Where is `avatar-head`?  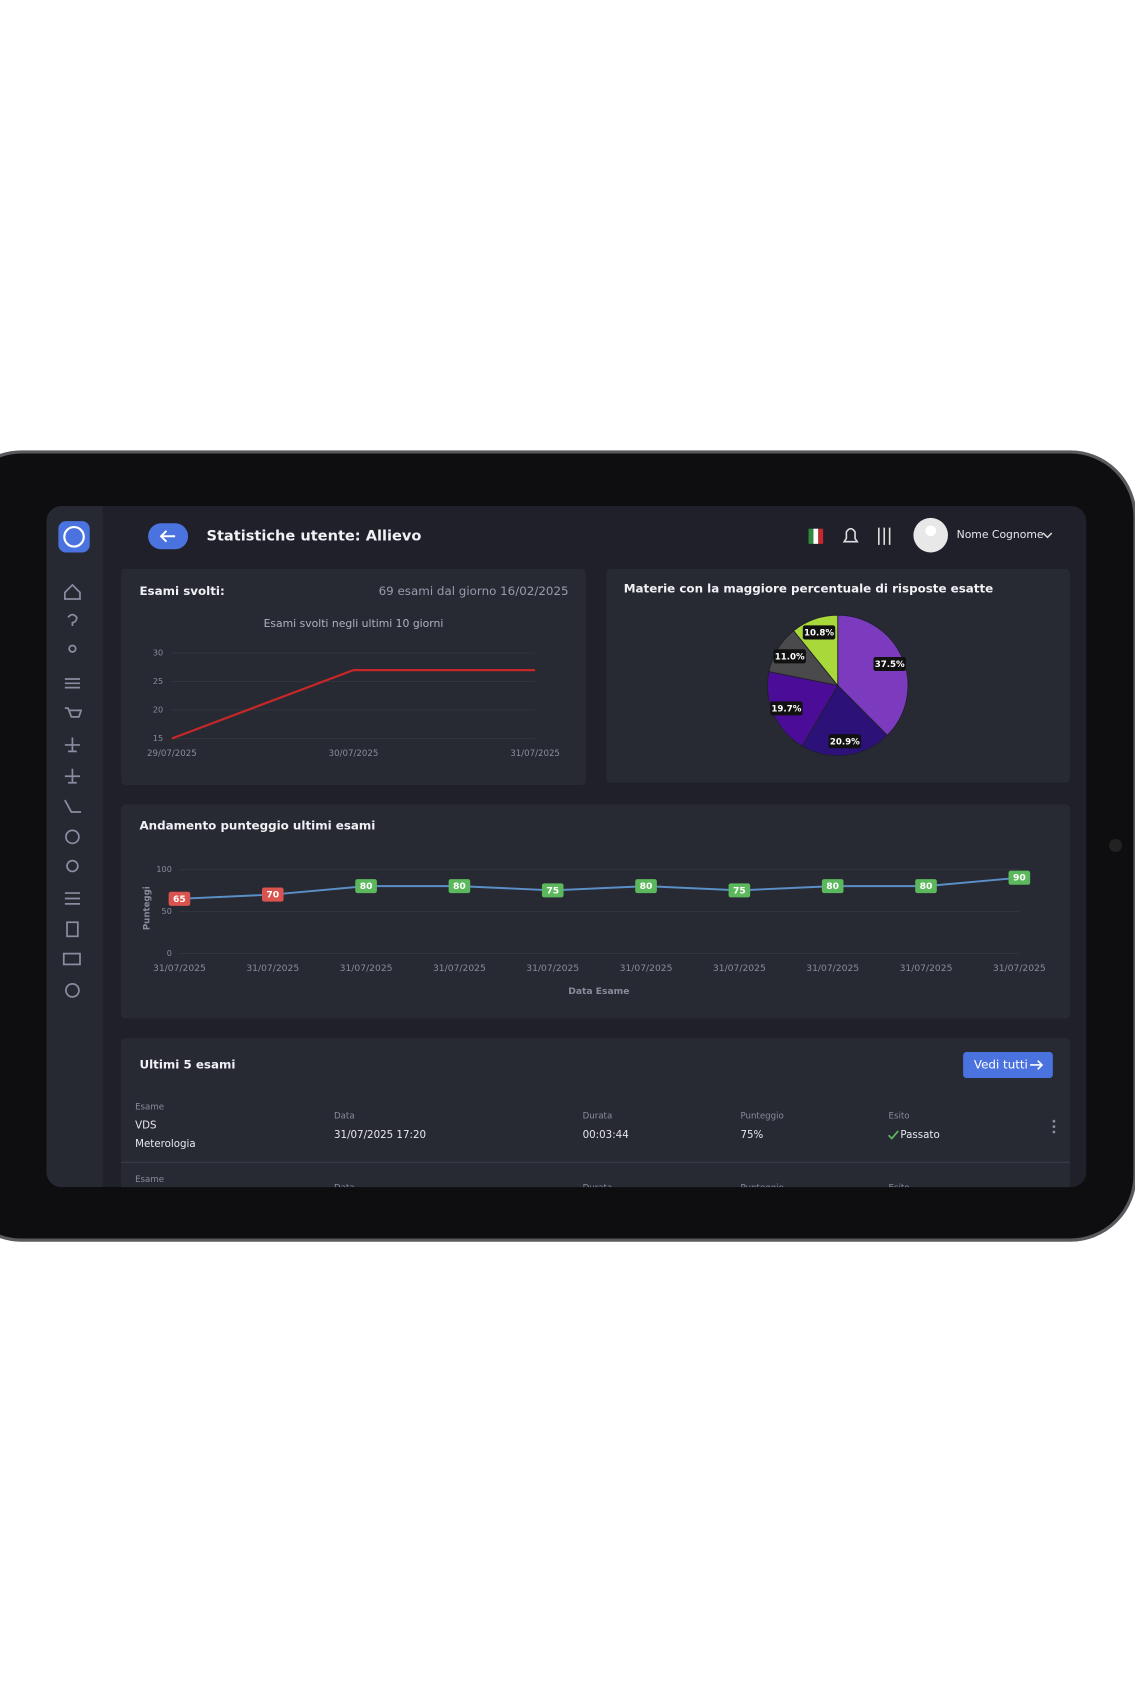
avatar-head is located at coordinates (931, 531).